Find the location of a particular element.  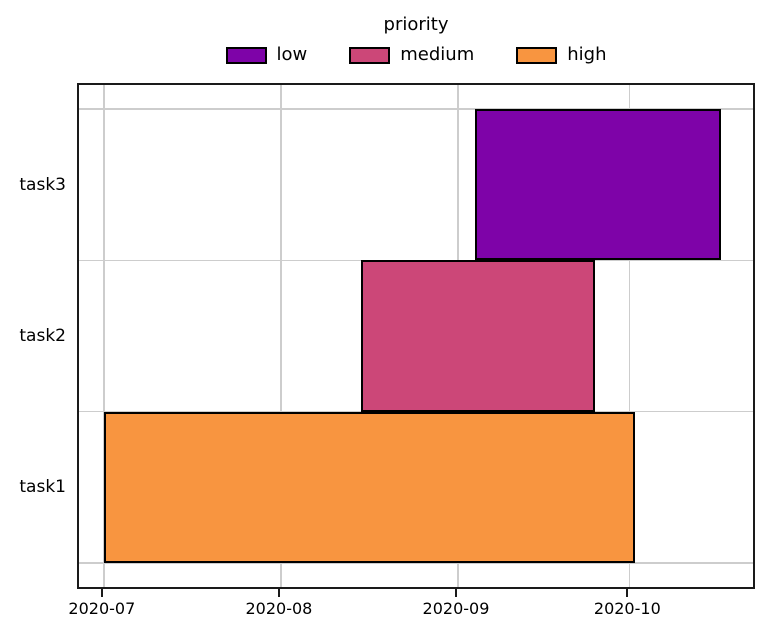

legend-item-high: high is located at coordinates (561, 55).